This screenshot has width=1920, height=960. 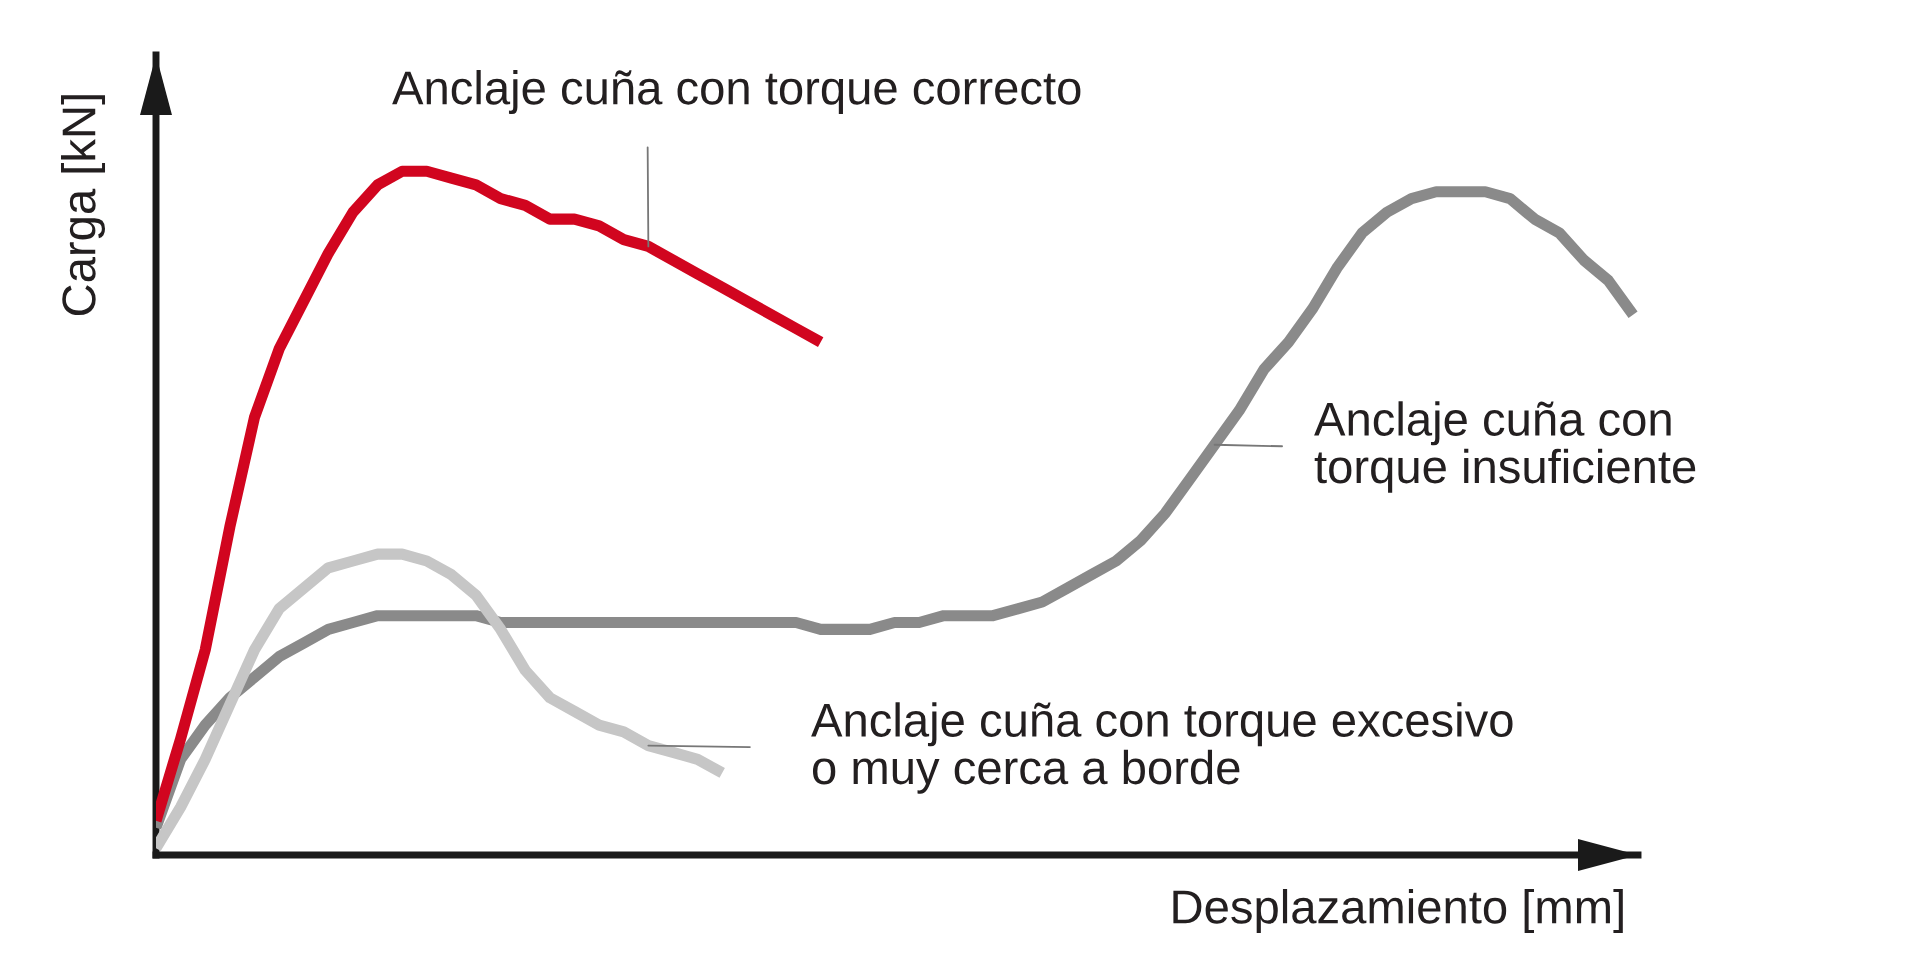 I want to click on series-label: Anclaje cuña con torque excesivo o muy cerca a borde, so click(x=1162, y=748).